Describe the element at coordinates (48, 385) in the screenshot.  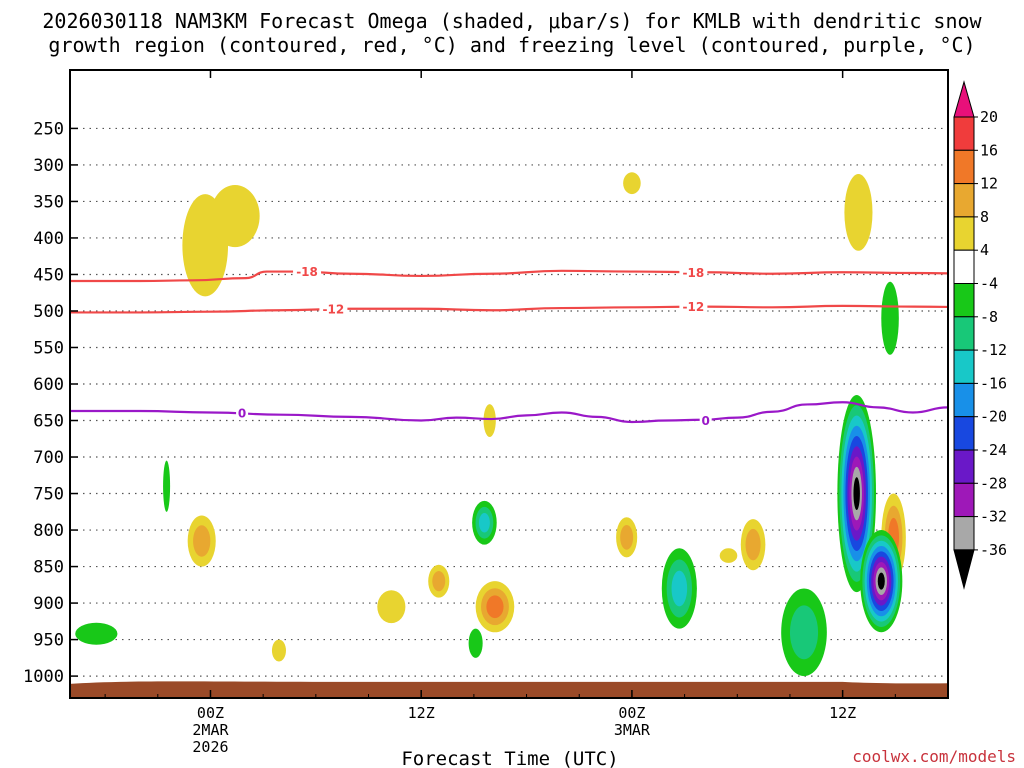
I see `y-tick-label-600: 600` at that location.